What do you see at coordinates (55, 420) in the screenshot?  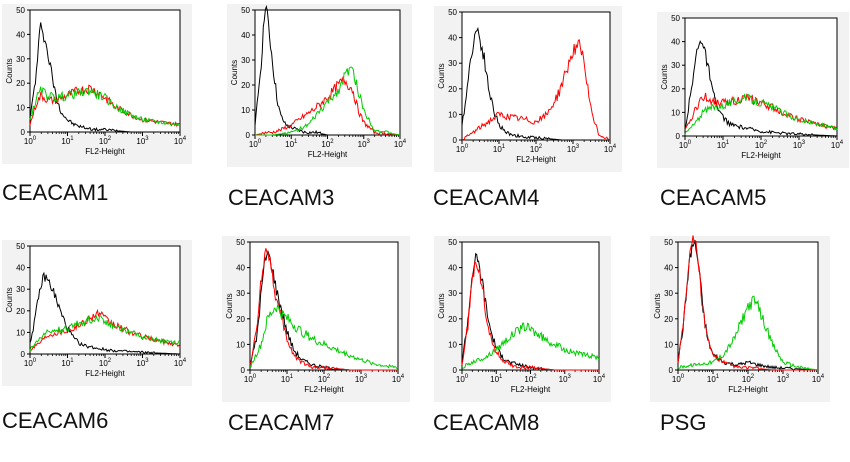 I see `panel-caption: CEACAM6` at bounding box center [55, 420].